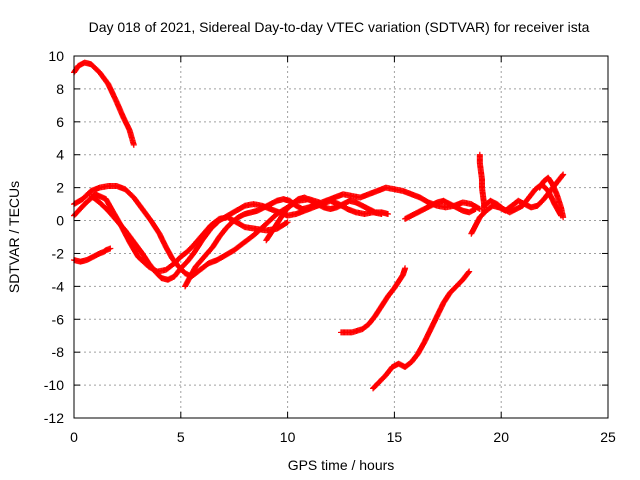 This screenshot has height=480, width=640. Describe the element at coordinates (56, 56) in the screenshot. I see `y-tick-label: 10` at that location.